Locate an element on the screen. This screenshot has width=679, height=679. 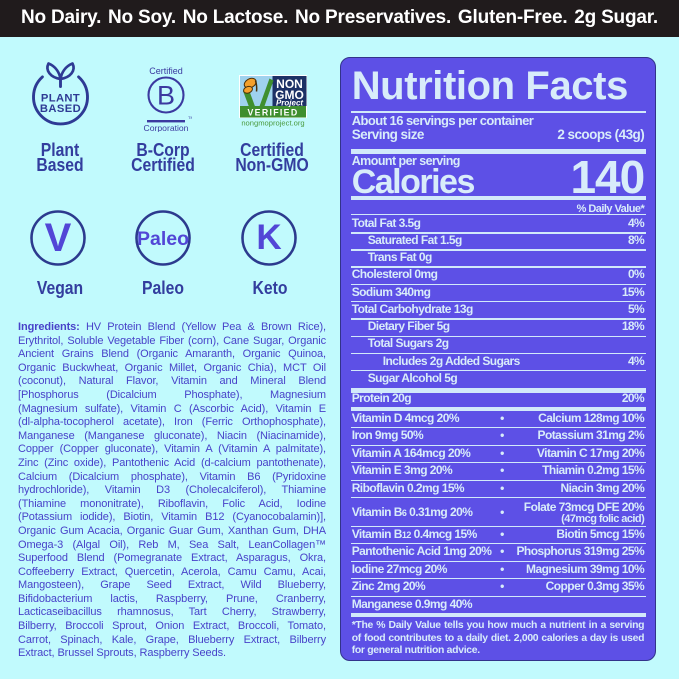
svg-text: V is located at coordinates (58, 238).